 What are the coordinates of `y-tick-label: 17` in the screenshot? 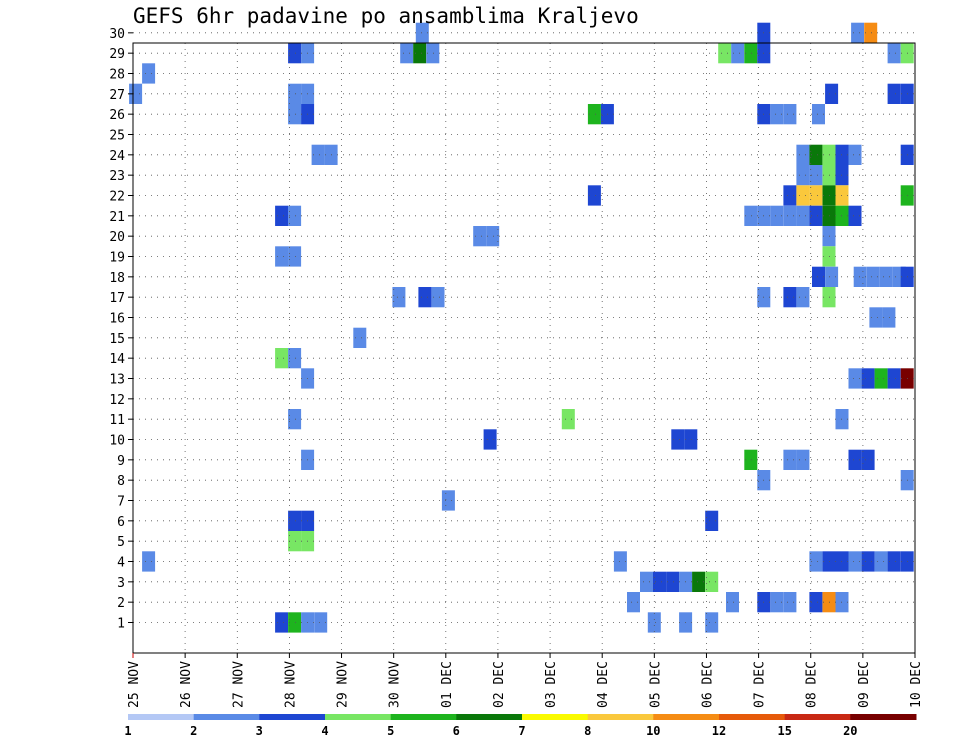 It's located at (117, 298).